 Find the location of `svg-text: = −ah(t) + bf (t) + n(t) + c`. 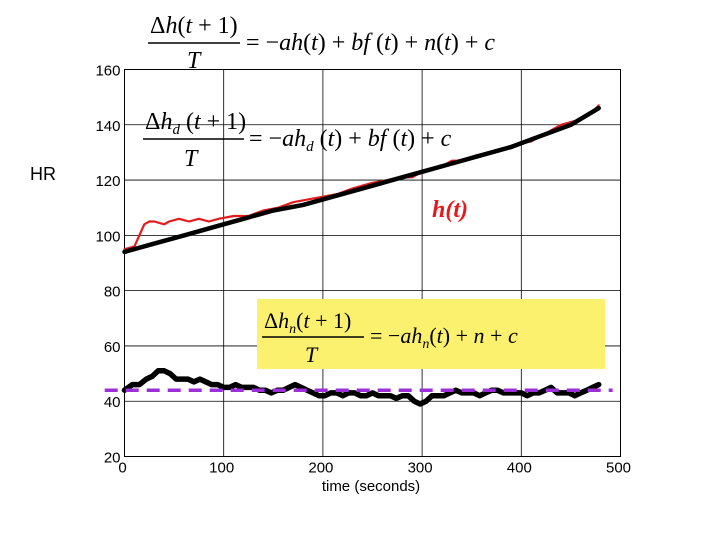

svg-text: = −ah(t) + bf (t) + n(t) + c is located at coordinates (370, 43).